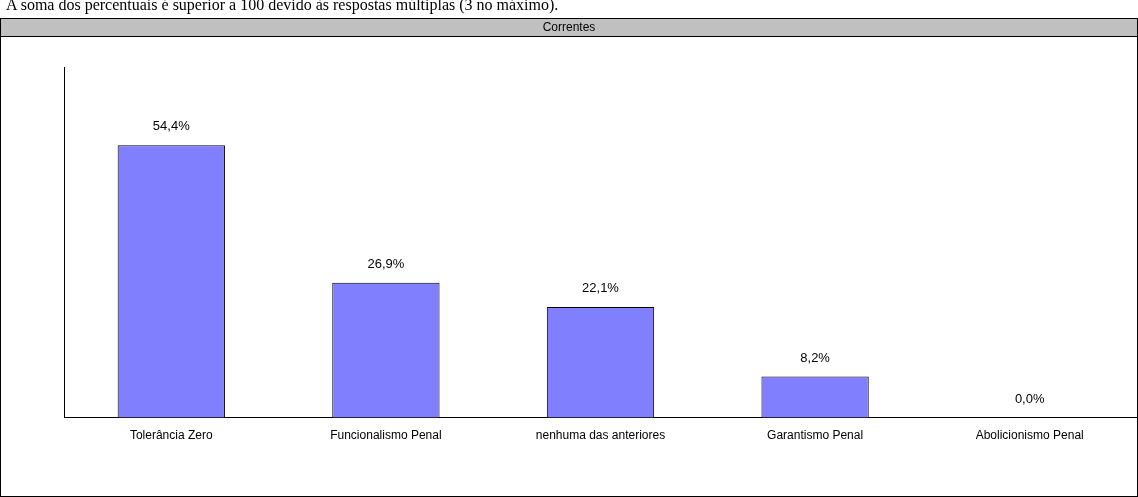 This screenshot has height=497, width=1138. What do you see at coordinates (1029, 435) in the screenshot?
I see `x-tick-label: Abolicionismo Penal` at bounding box center [1029, 435].